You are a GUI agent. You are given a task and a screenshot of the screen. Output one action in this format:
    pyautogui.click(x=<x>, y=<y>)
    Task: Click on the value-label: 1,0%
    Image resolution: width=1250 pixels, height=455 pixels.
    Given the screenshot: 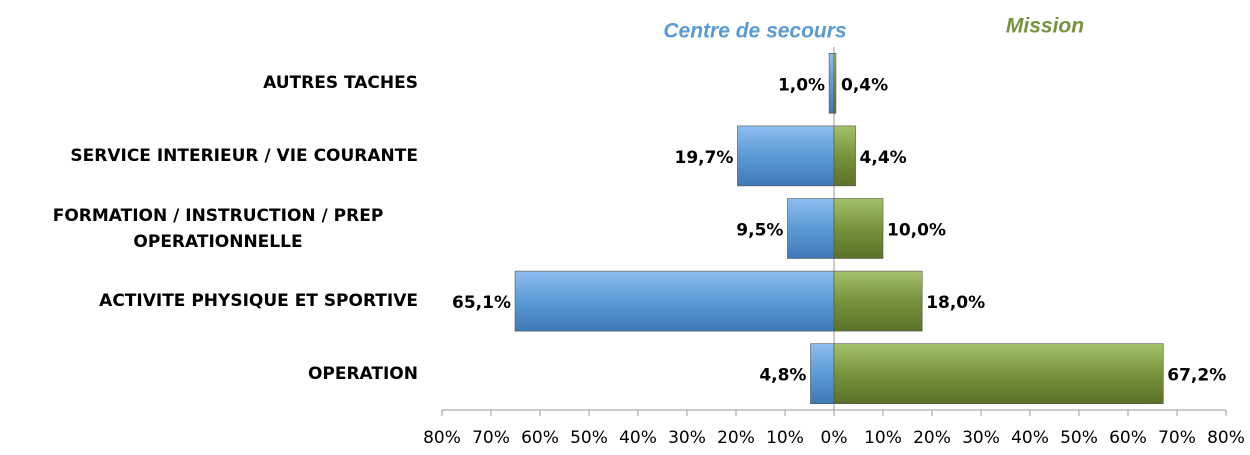 What is the action you would take?
    pyautogui.click(x=801, y=85)
    